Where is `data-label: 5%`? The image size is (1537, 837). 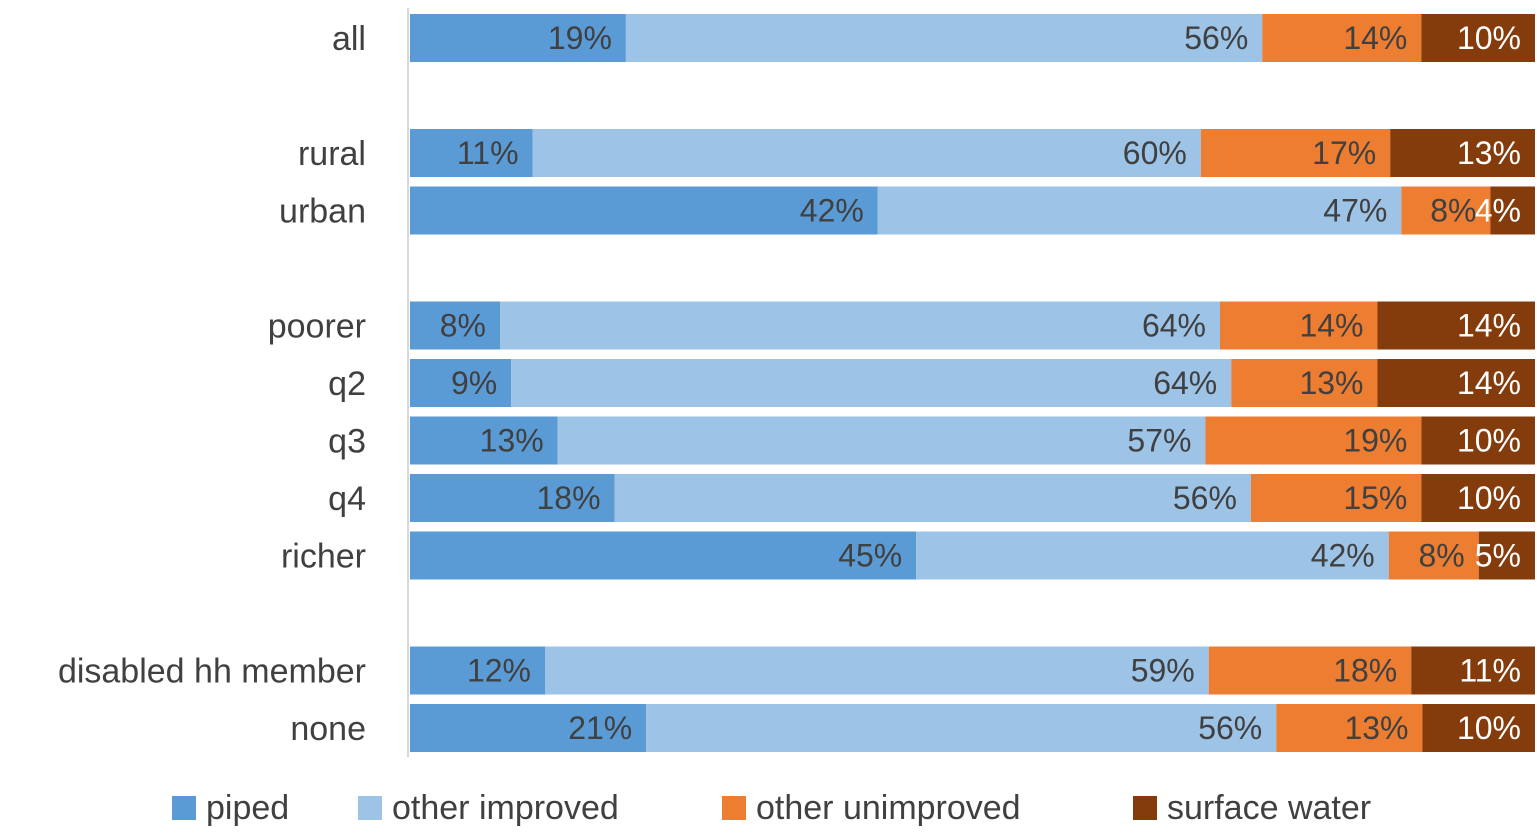
data-label: 5% is located at coordinates (1498, 556).